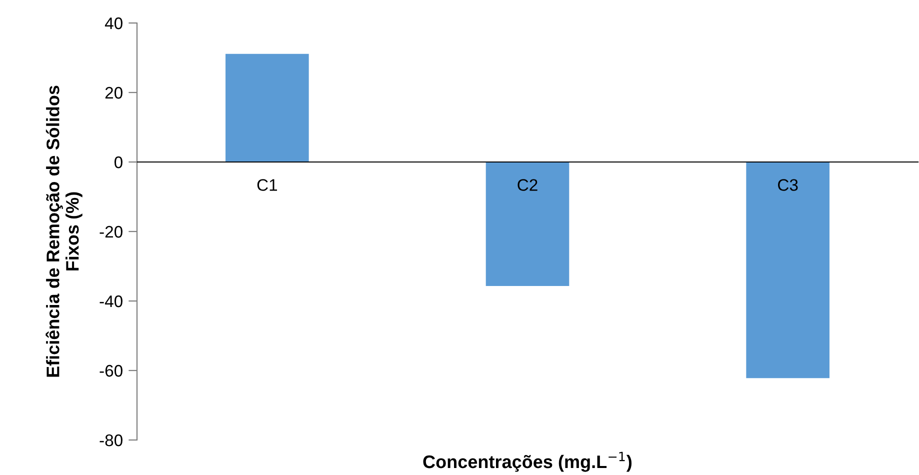  I want to click on x-tick-label: C3, so click(788, 185).